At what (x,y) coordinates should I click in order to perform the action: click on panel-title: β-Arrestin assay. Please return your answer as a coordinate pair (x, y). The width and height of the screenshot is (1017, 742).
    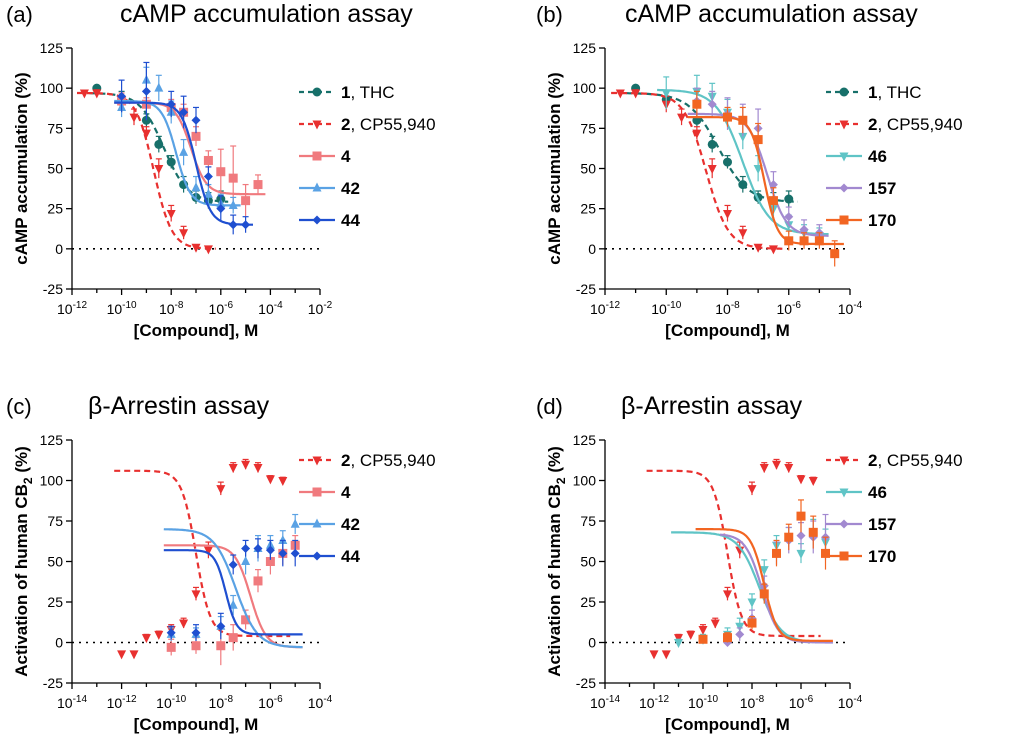
    Looking at the image, I should click on (179, 406).